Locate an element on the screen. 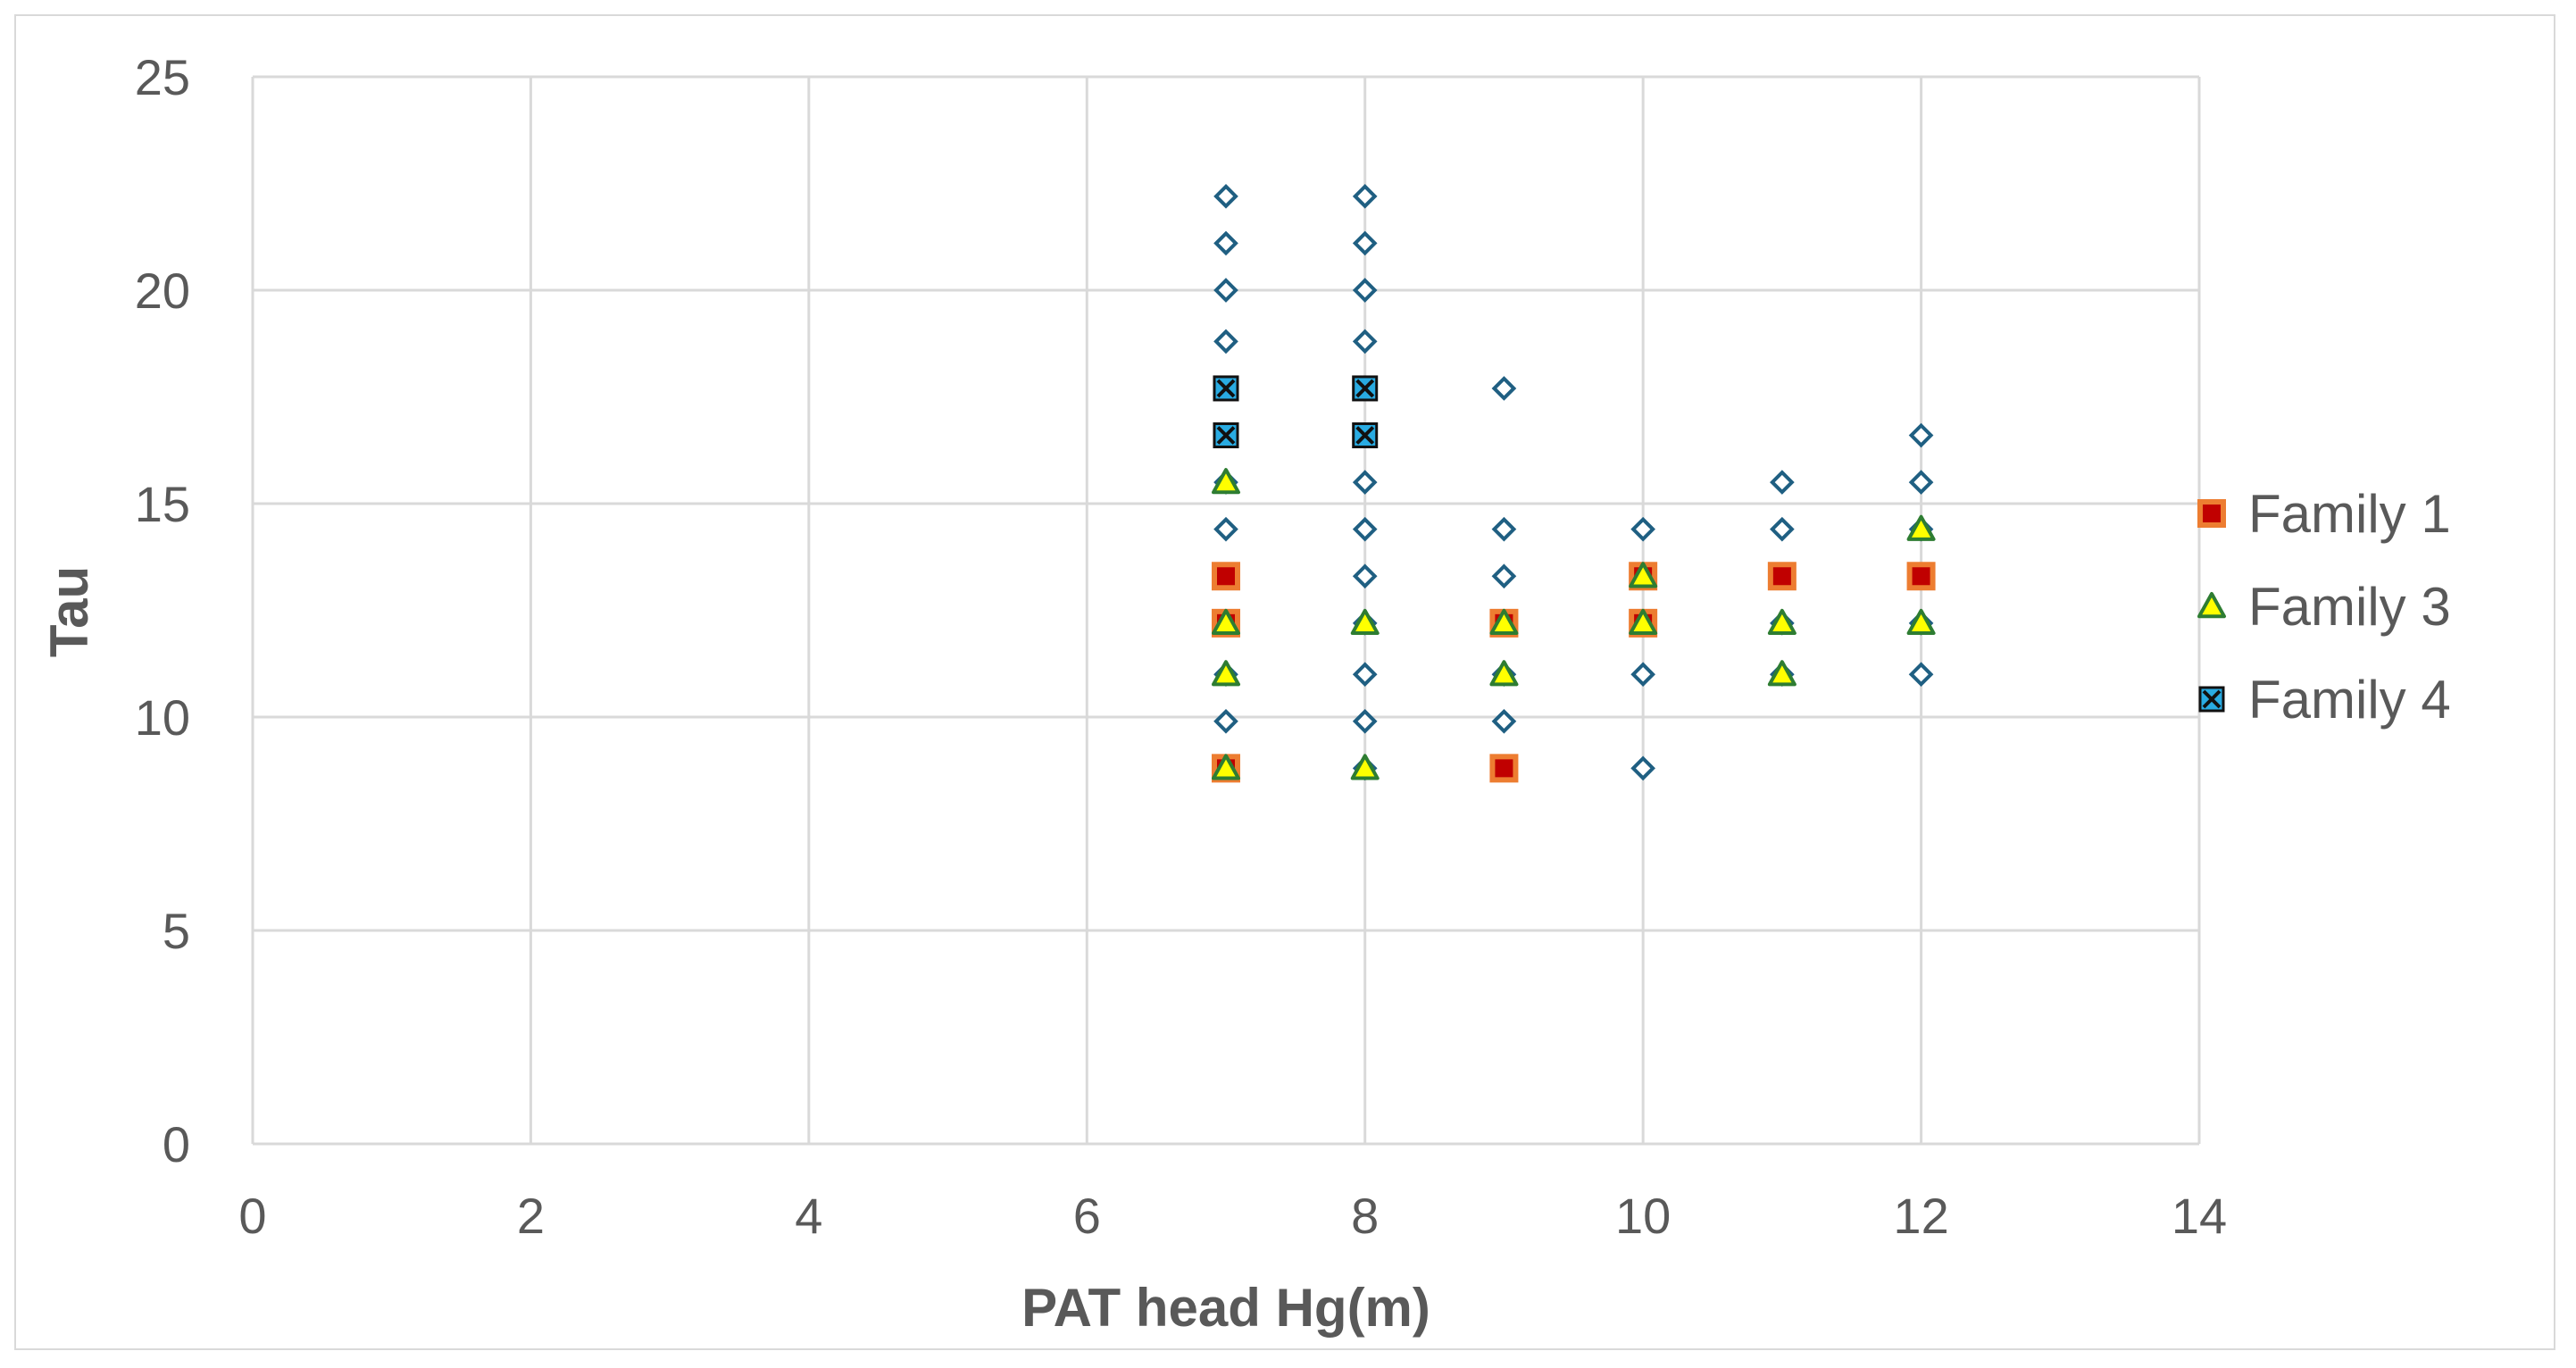 This screenshot has width=2576, height=1368. x-tick-label: 2 is located at coordinates (531, 1216).